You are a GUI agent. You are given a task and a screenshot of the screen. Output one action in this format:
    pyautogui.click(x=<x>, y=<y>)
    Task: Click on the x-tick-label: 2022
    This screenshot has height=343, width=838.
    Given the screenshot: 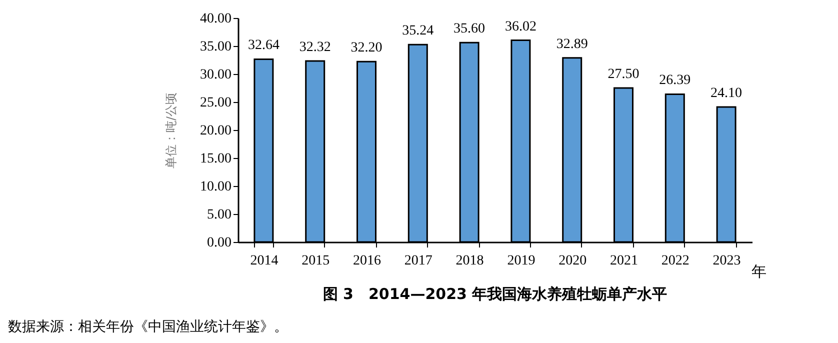 What is the action you would take?
    pyautogui.click(x=675, y=261)
    